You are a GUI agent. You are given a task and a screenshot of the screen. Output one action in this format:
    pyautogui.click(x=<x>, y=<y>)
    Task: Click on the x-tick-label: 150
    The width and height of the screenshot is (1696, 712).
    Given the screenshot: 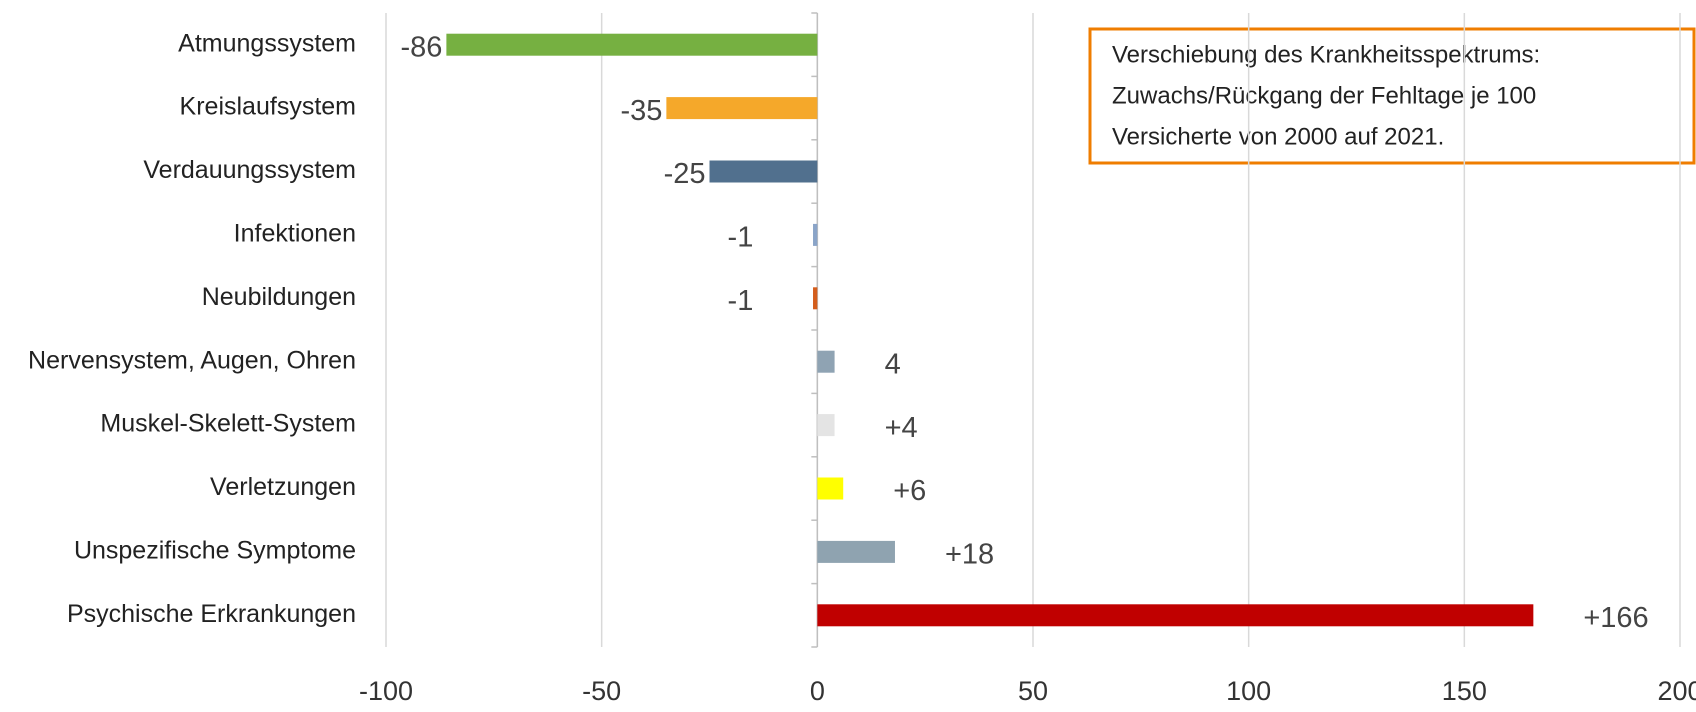 What is the action you would take?
    pyautogui.click(x=1464, y=691)
    